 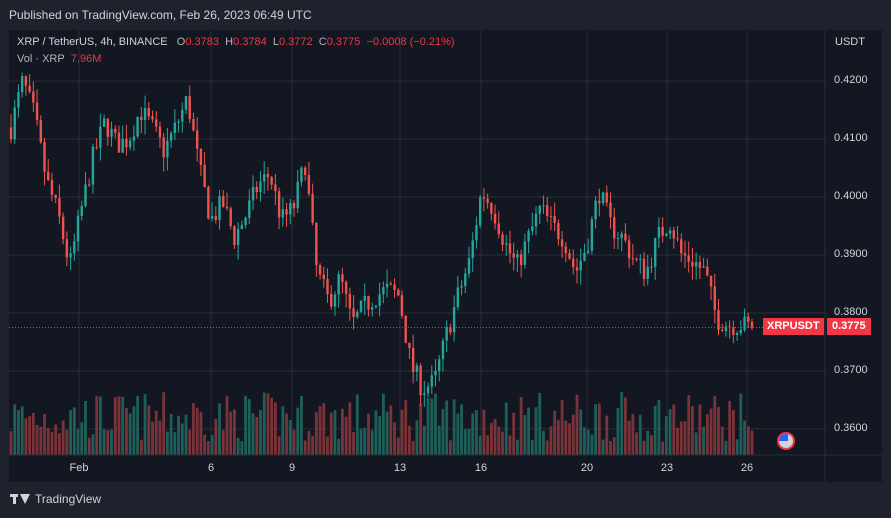 What do you see at coordinates (41, 59) in the screenshot?
I see `volume-label: Vol · XRP` at bounding box center [41, 59].